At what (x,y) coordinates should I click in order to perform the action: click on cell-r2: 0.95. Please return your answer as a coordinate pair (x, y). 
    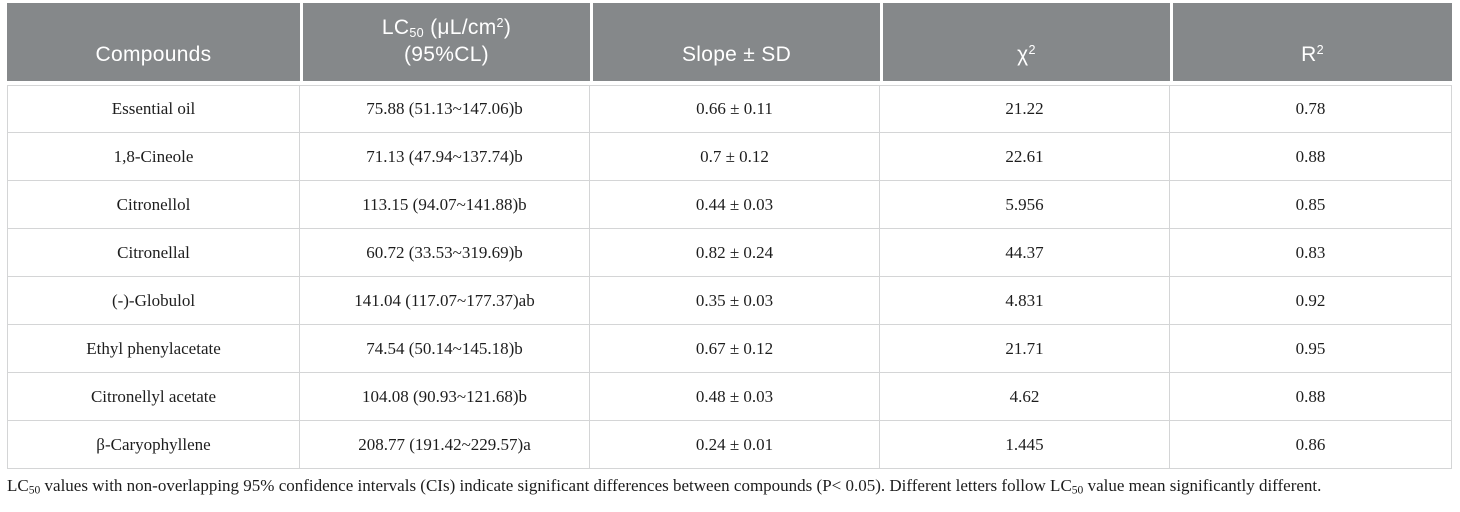
    Looking at the image, I should click on (1311, 349).